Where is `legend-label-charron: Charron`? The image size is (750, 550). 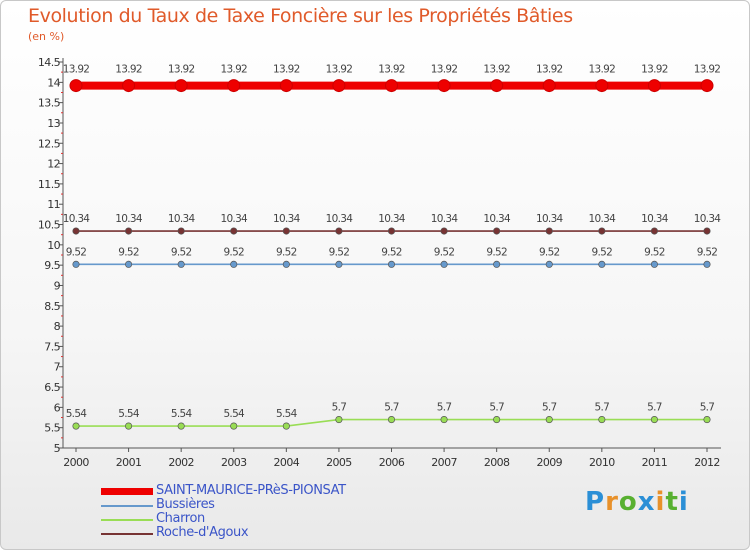 legend-label-charron: Charron is located at coordinates (180, 518).